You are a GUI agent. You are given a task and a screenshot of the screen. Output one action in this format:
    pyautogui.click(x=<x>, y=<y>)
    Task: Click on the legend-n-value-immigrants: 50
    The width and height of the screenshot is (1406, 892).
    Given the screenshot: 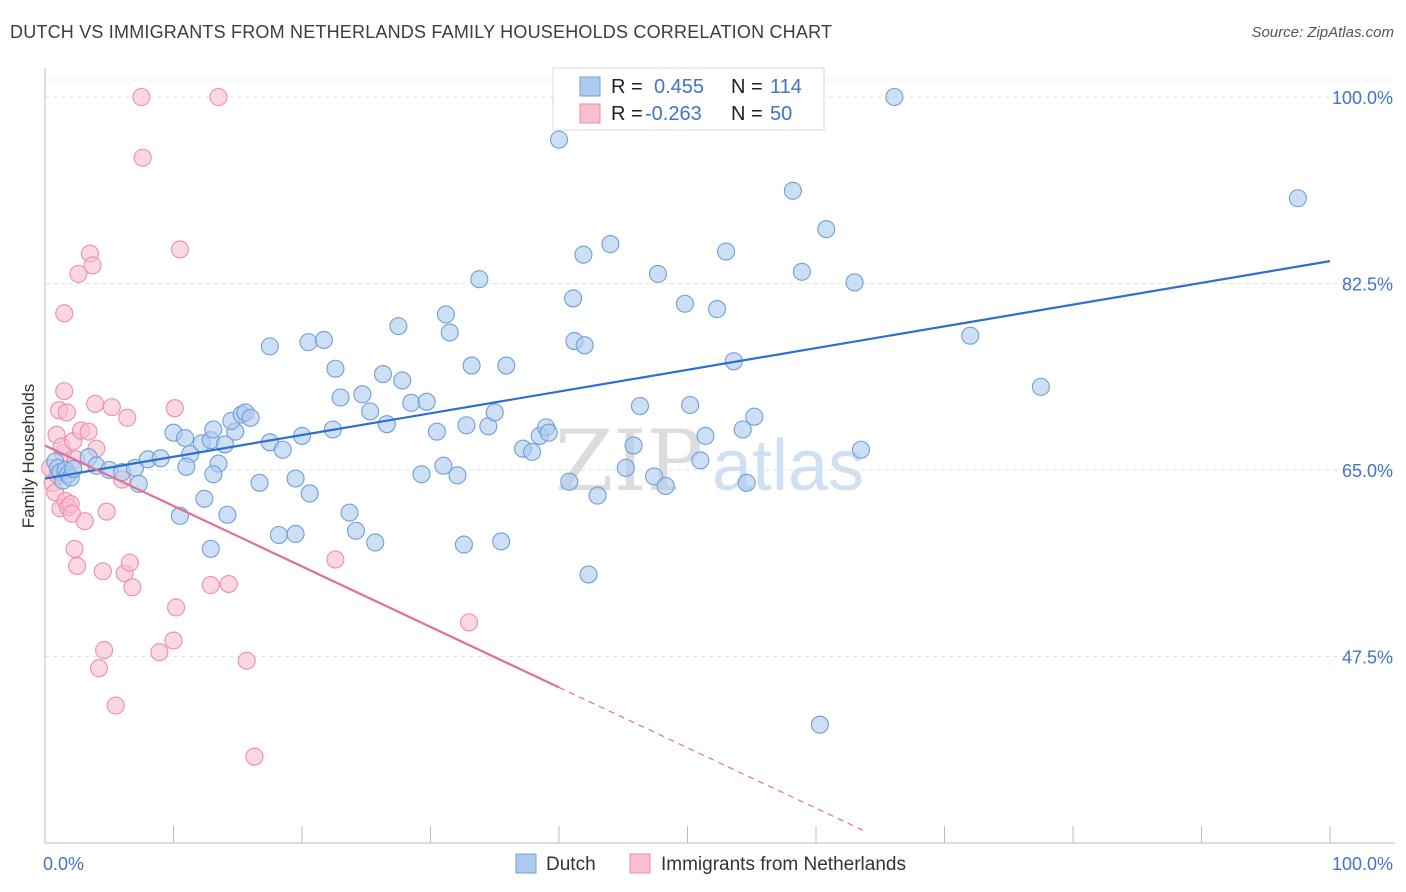 What is the action you would take?
    pyautogui.click(x=781, y=114)
    